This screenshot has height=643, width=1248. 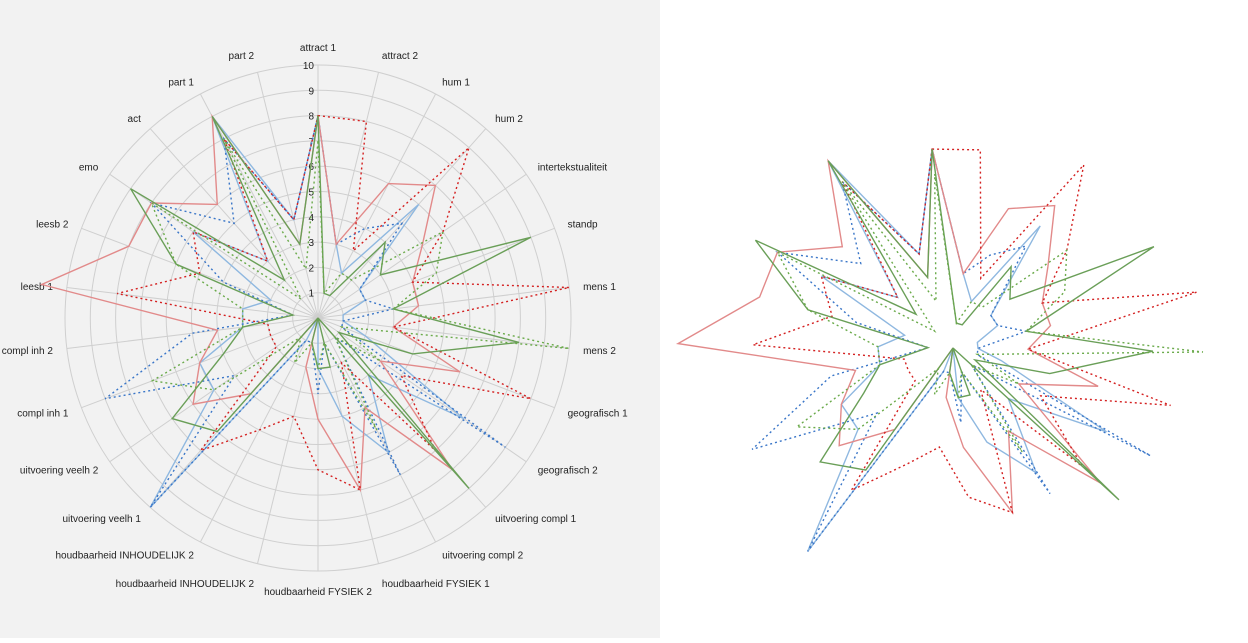 What do you see at coordinates (309, 66) in the screenshot?
I see `tick-label: 10` at bounding box center [309, 66].